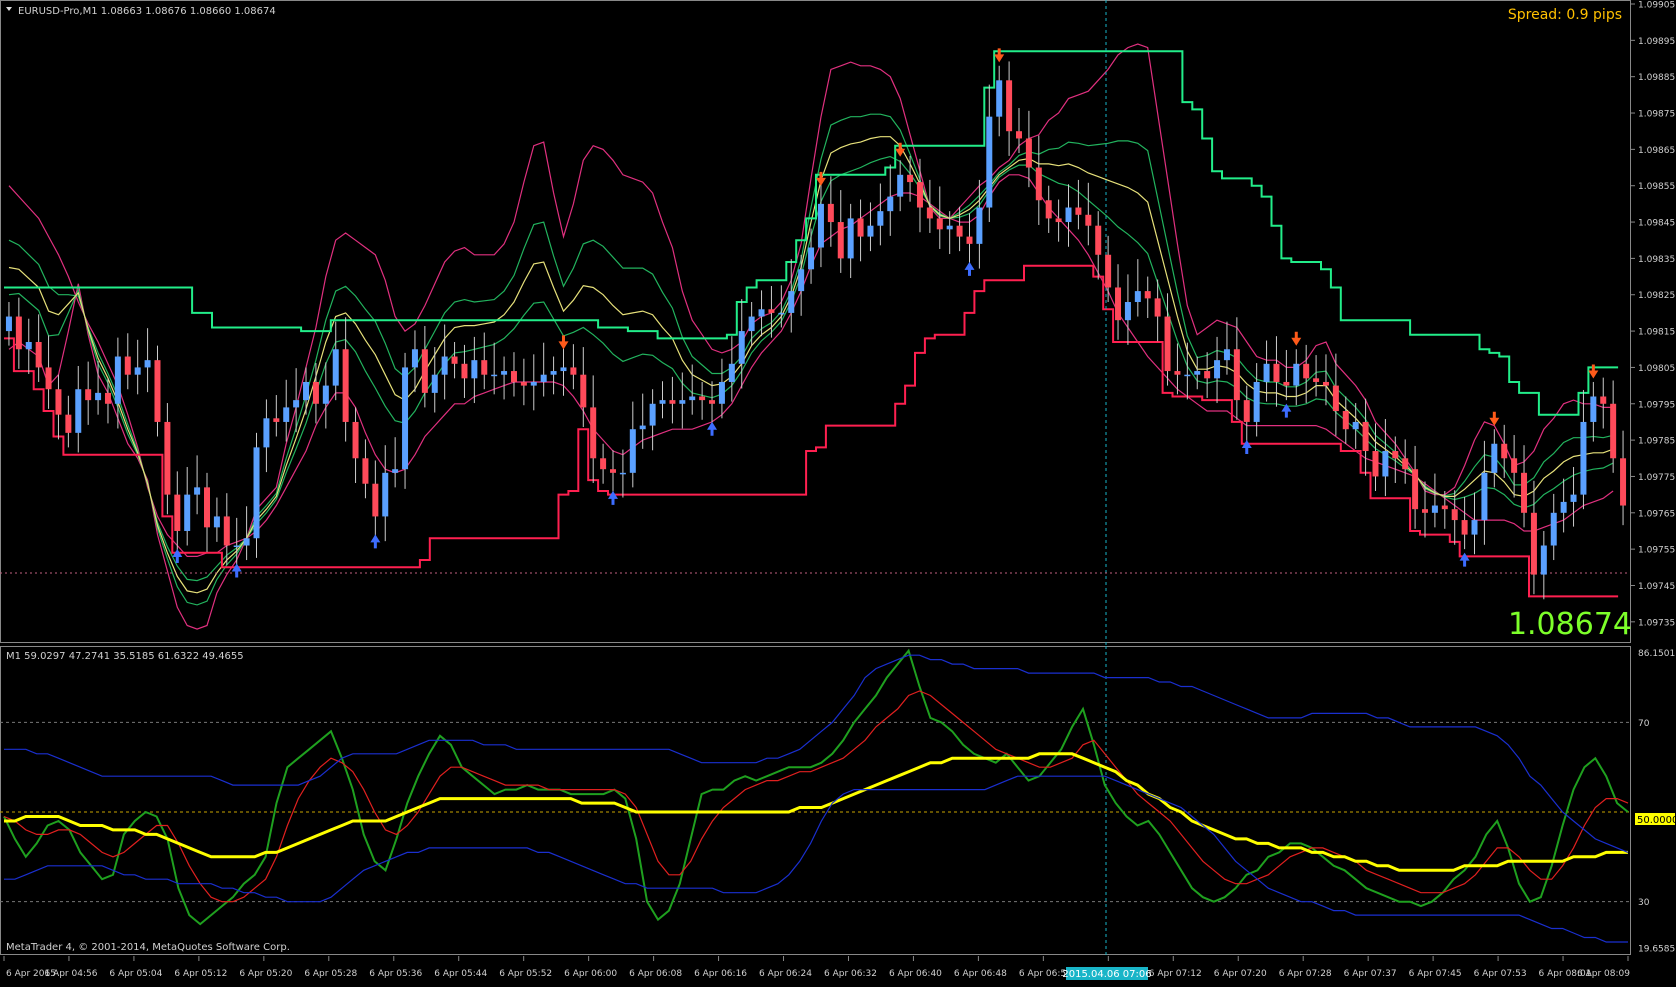  I want to click on time-tick-label: 6 Apr 08:01, so click(1565, 974).